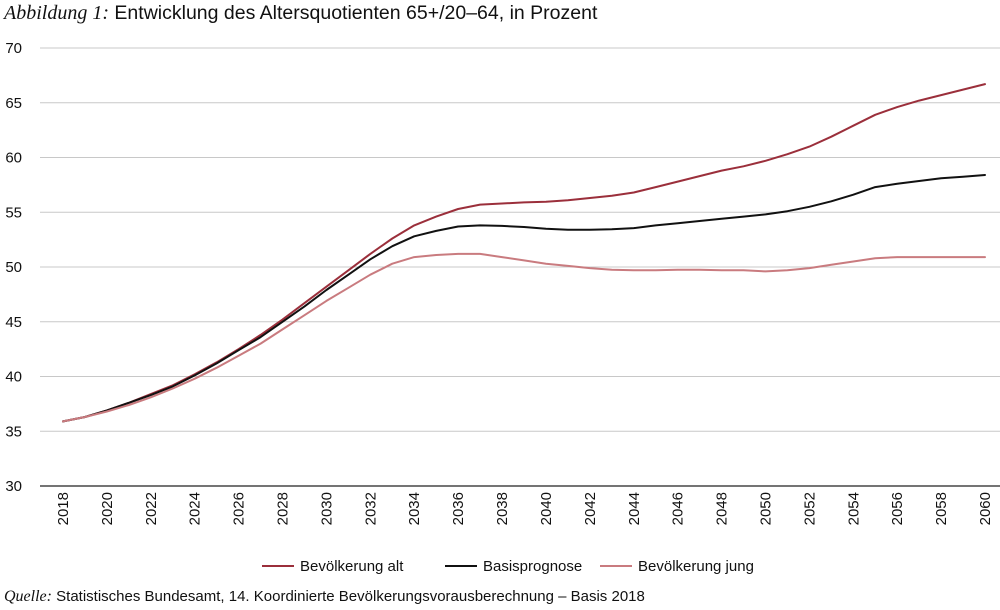 This screenshot has width=1000, height=610. I want to click on x-tick-label: 2034, so click(414, 508).